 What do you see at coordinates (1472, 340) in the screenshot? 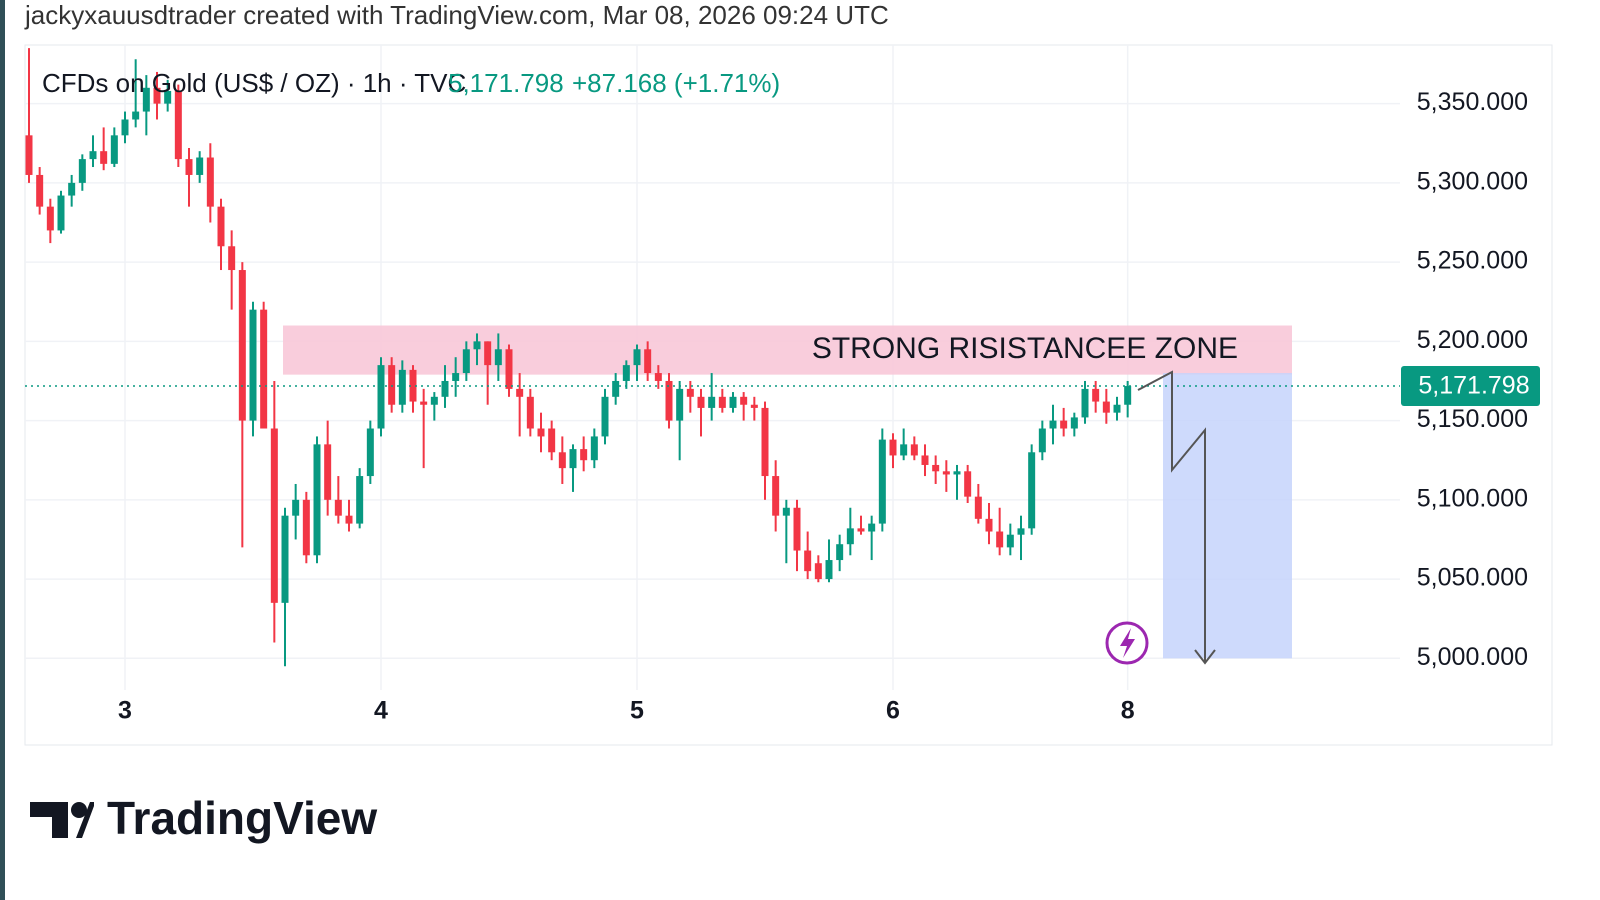
I see `y-tick-label: 5,200.000` at bounding box center [1472, 340].